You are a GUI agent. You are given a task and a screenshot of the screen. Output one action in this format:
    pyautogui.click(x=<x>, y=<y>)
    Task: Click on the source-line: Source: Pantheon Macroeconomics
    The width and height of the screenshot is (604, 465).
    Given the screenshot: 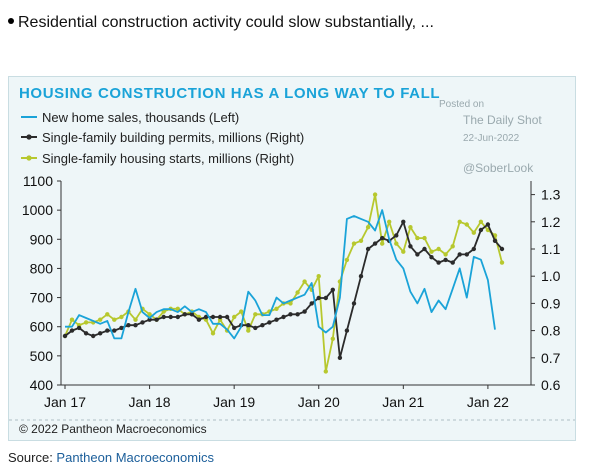 What is the action you would take?
    pyautogui.click(x=111, y=457)
    